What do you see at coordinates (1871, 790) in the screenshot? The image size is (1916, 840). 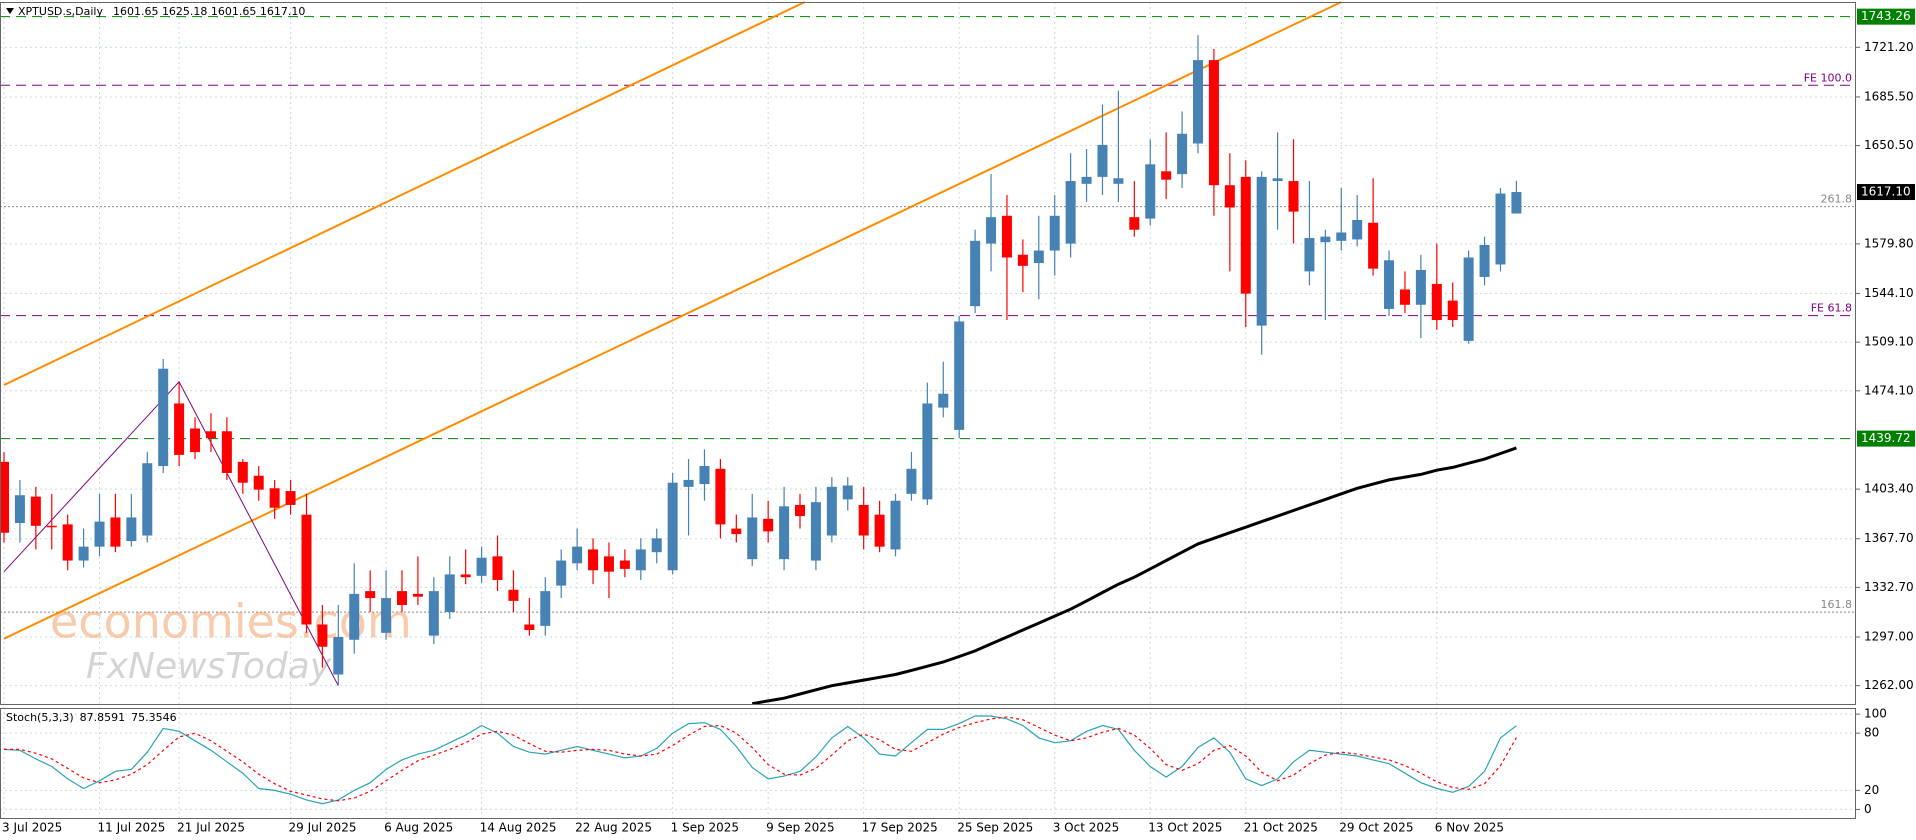 I see `y-tick-label: 20` at bounding box center [1871, 790].